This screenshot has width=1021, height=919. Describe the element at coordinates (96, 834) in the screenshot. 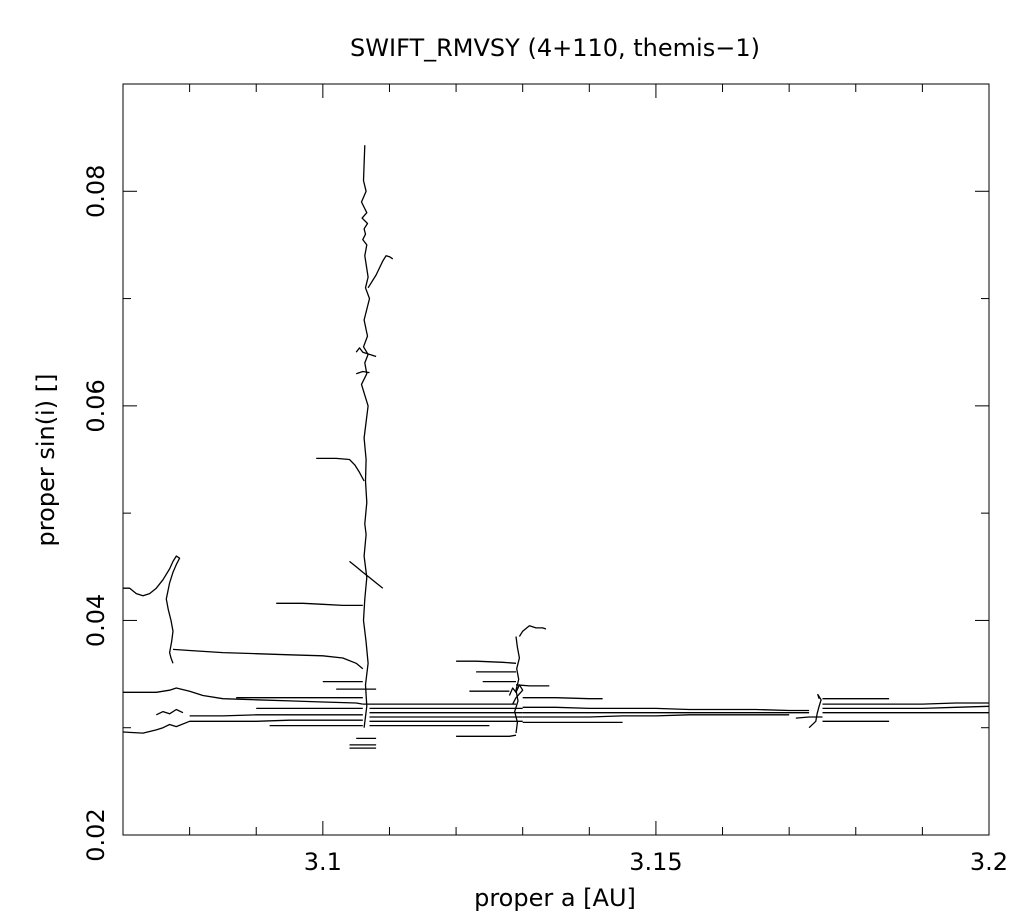

I see `y-tick-label: 0.02` at that location.